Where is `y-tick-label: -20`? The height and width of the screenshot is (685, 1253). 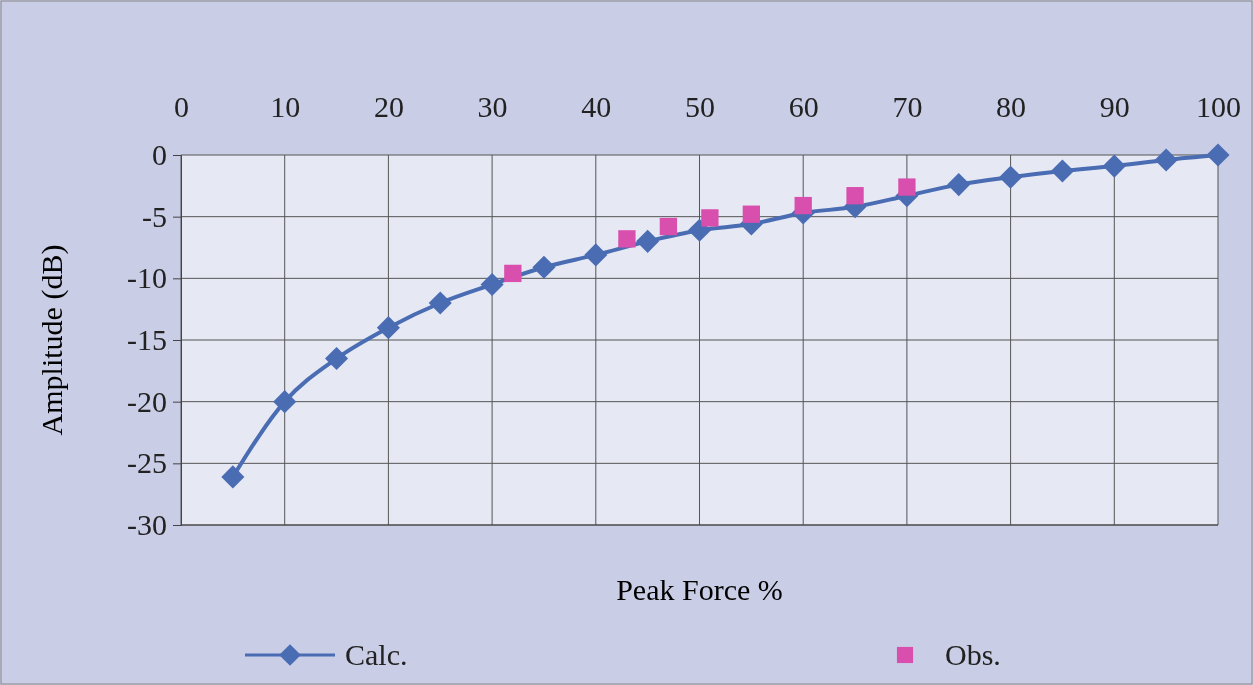 y-tick-label: -20 is located at coordinates (147, 401).